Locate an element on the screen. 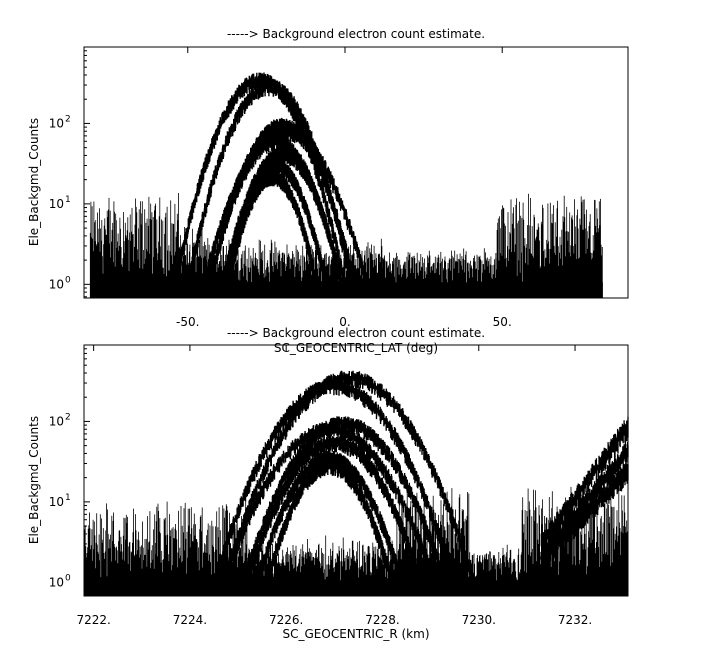 The image size is (724, 656). x-tick-label: 7228. is located at coordinates (382, 620).